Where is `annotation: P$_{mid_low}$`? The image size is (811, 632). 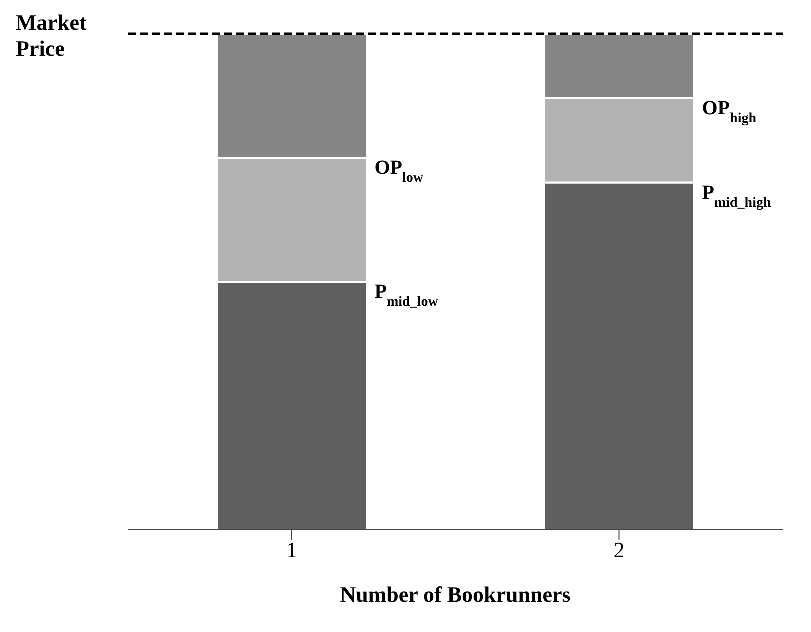 annotation: P$_{mid_low}$ is located at coordinates (407, 295).